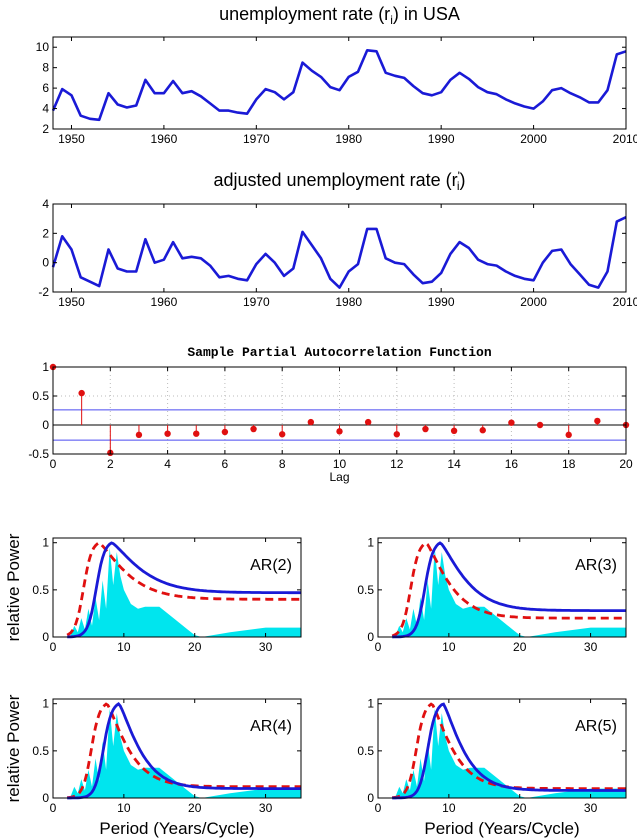 The height and width of the screenshot is (840, 637). I want to click on model-label: AR(5), so click(596, 726).